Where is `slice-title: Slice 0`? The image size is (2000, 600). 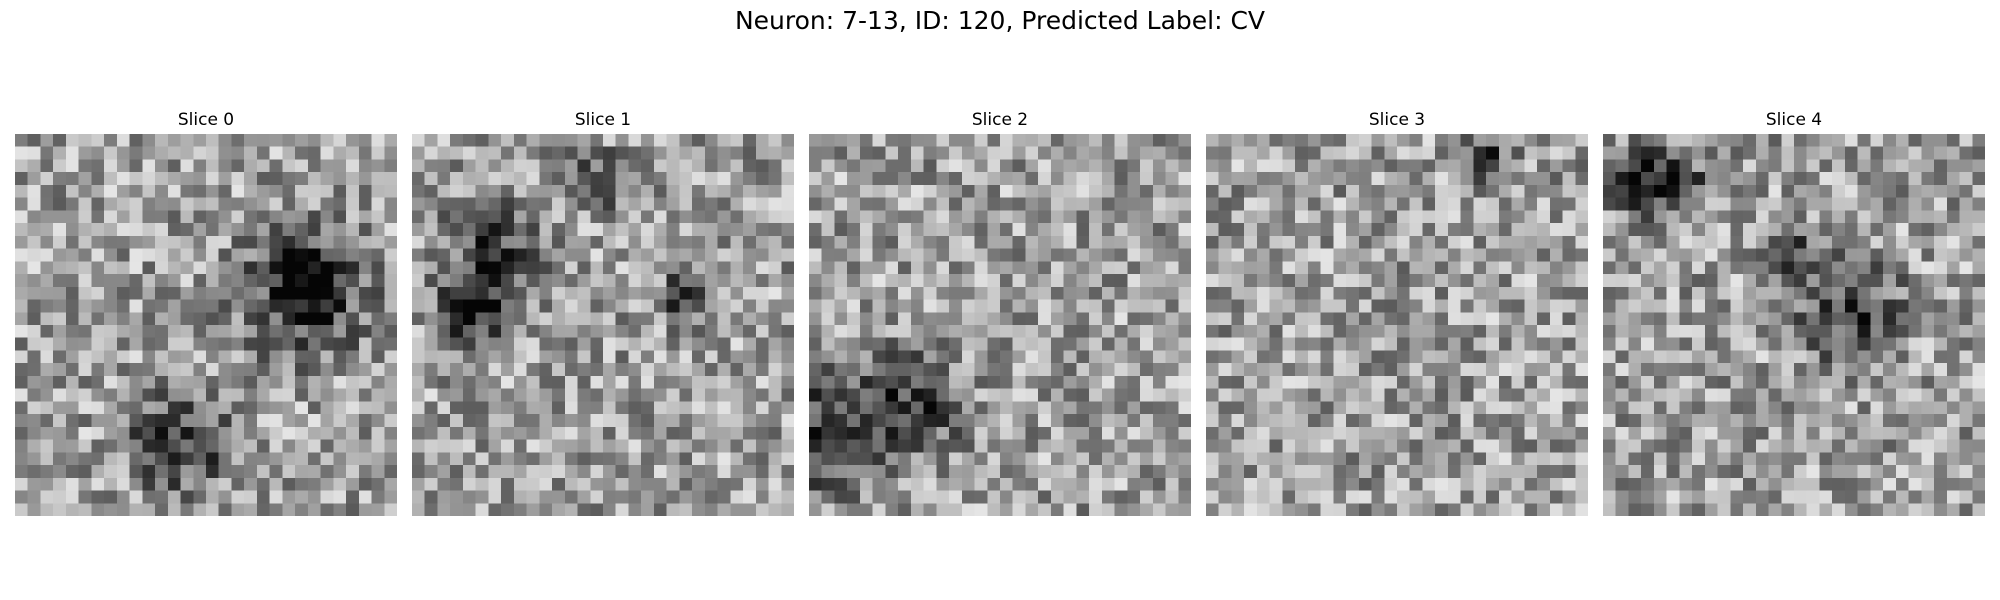
slice-title: Slice 0 is located at coordinates (206, 120).